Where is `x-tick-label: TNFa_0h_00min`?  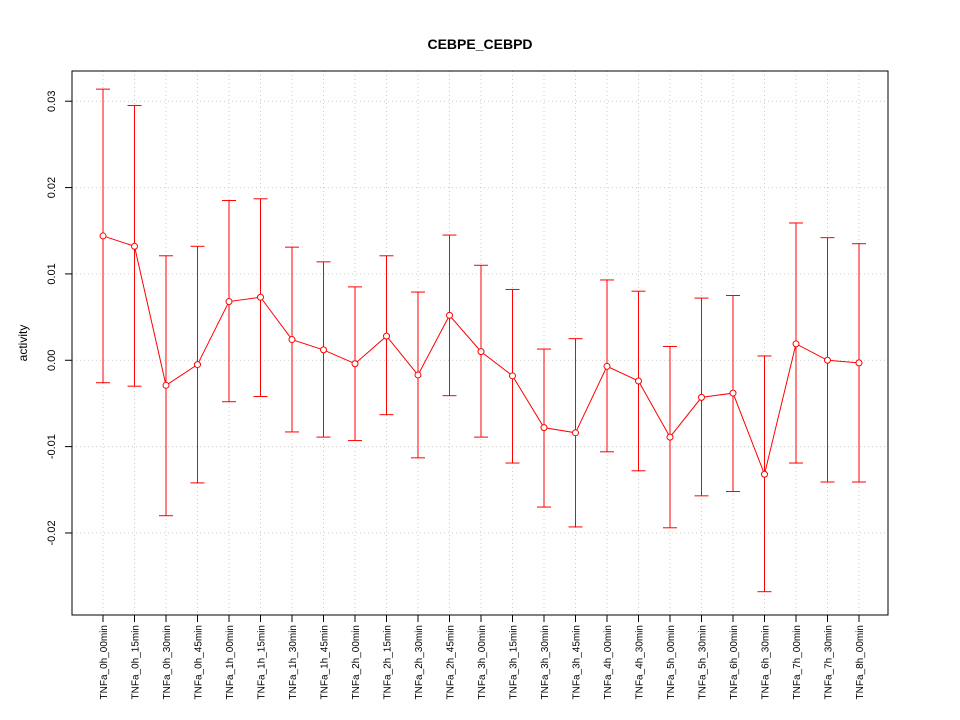 x-tick-label: TNFa_0h_00min is located at coordinates (104, 662).